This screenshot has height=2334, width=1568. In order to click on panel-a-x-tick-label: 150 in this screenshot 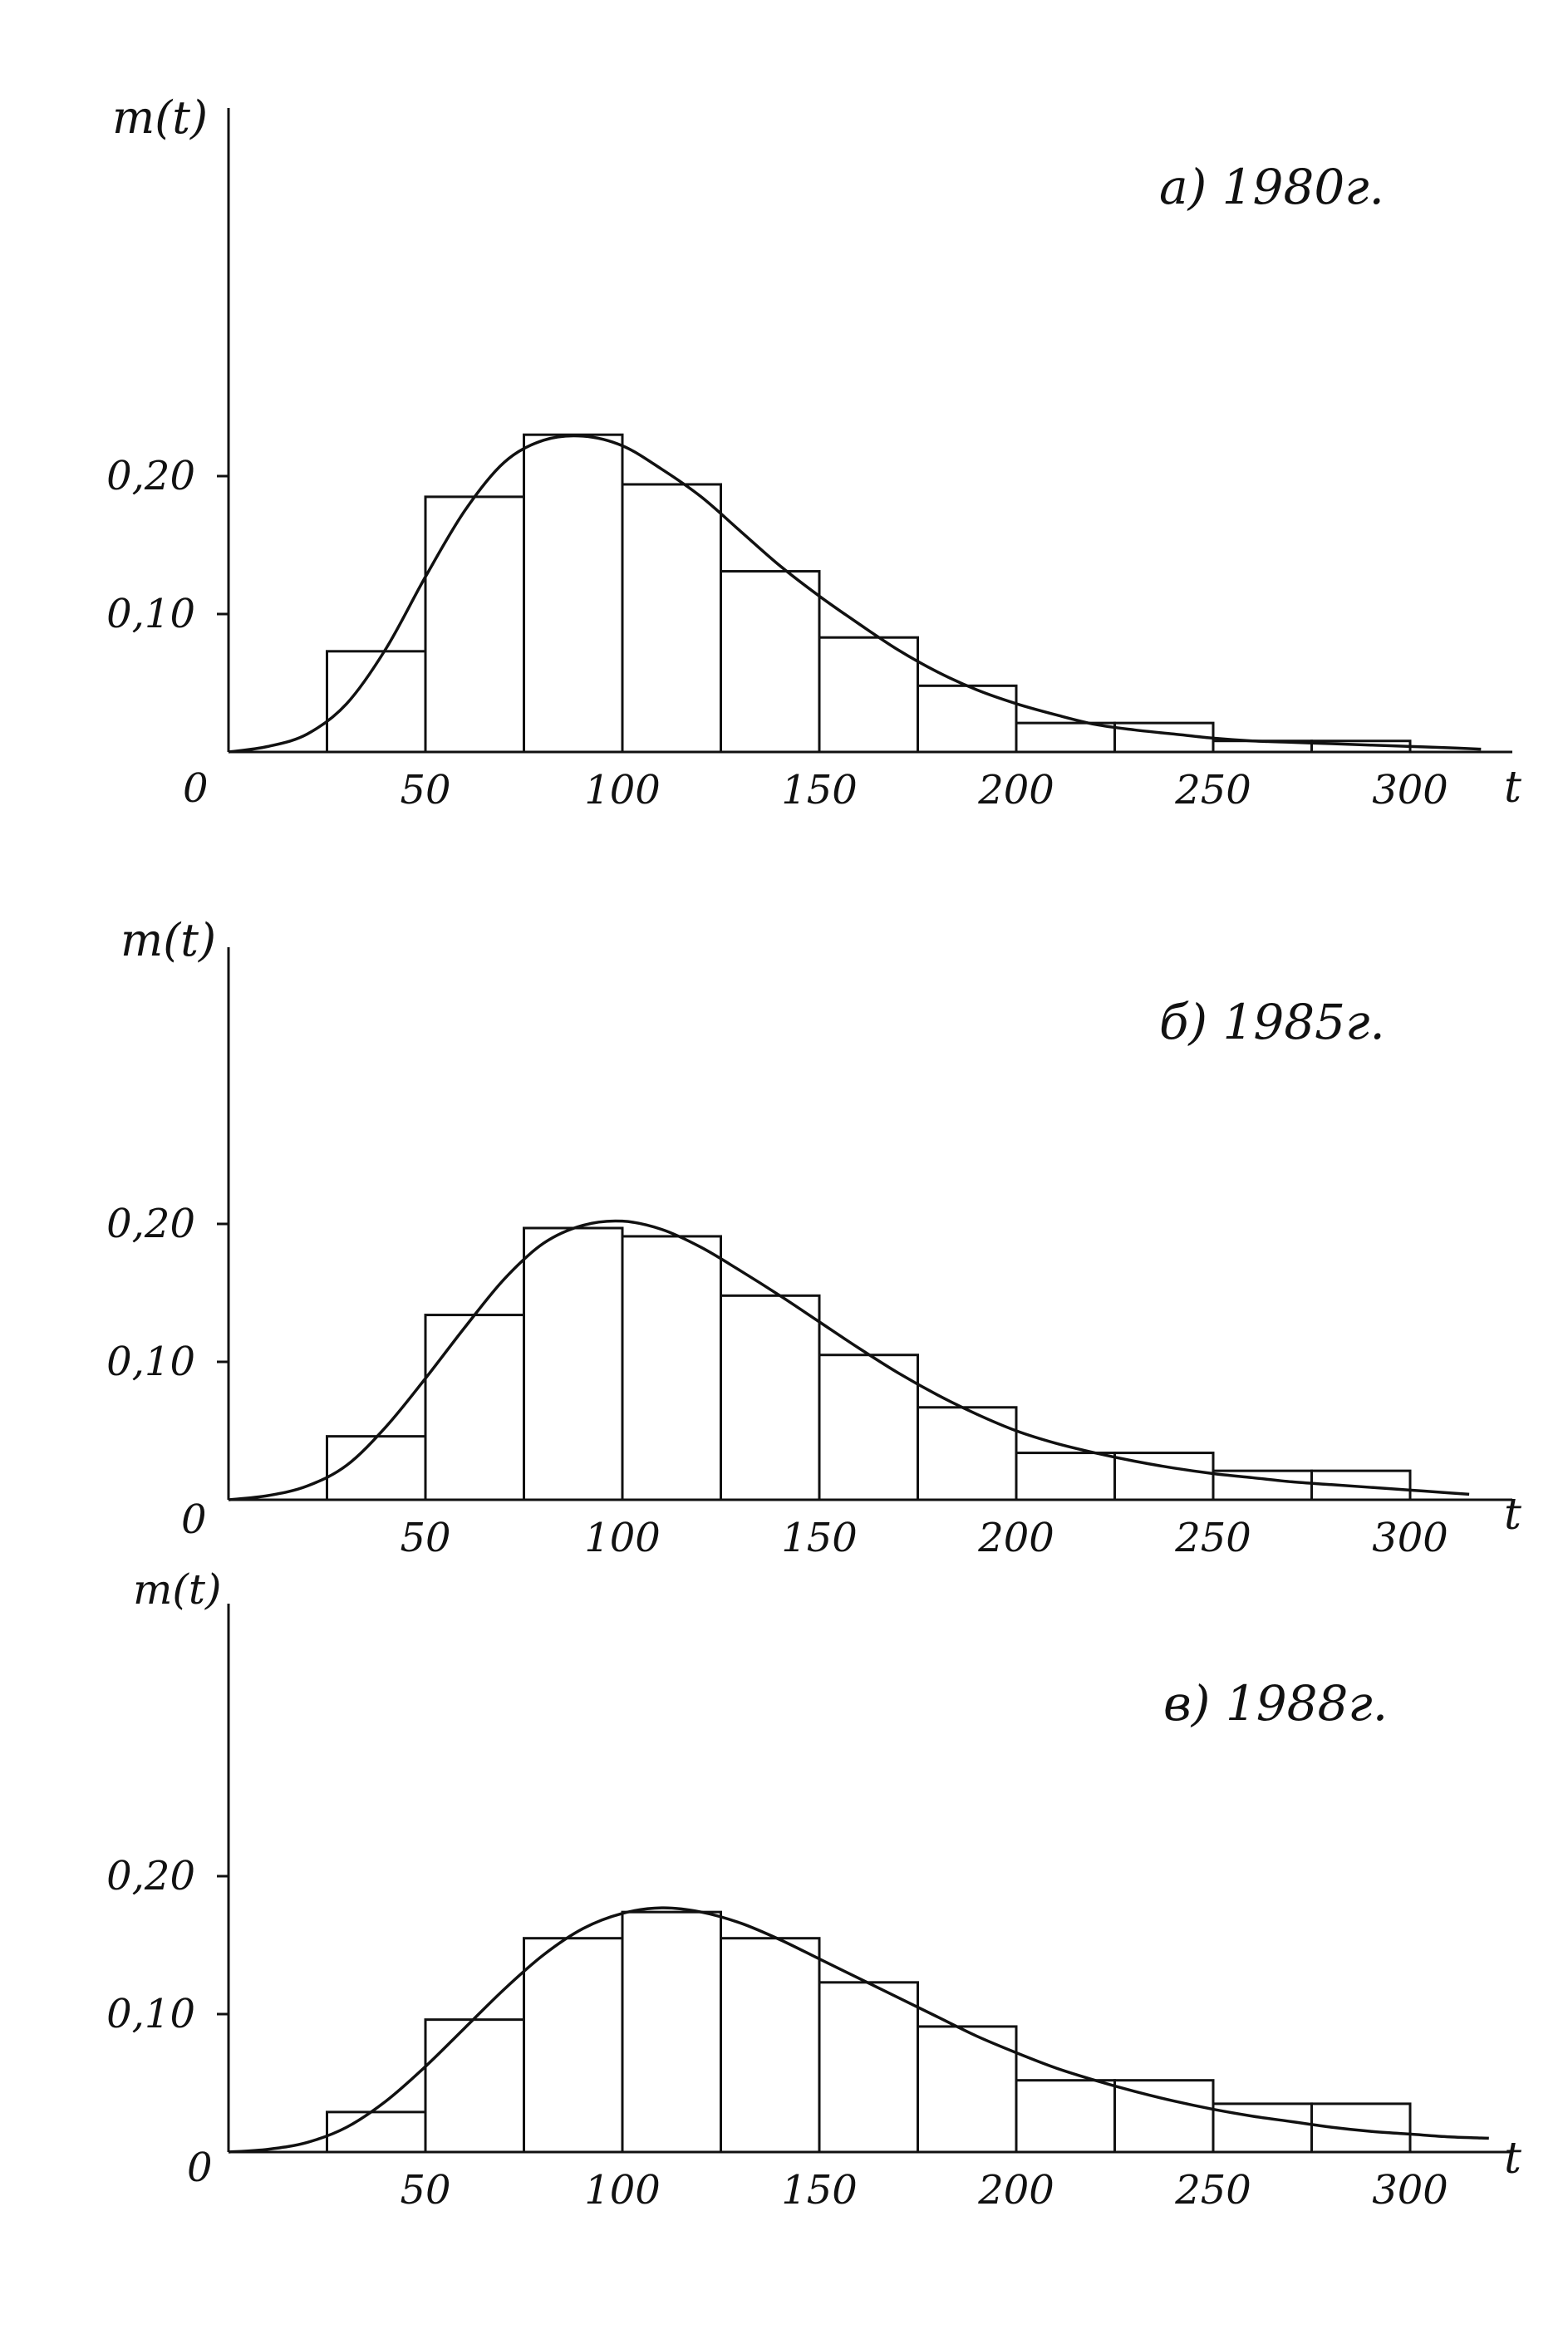, I will do `click(819, 790)`.